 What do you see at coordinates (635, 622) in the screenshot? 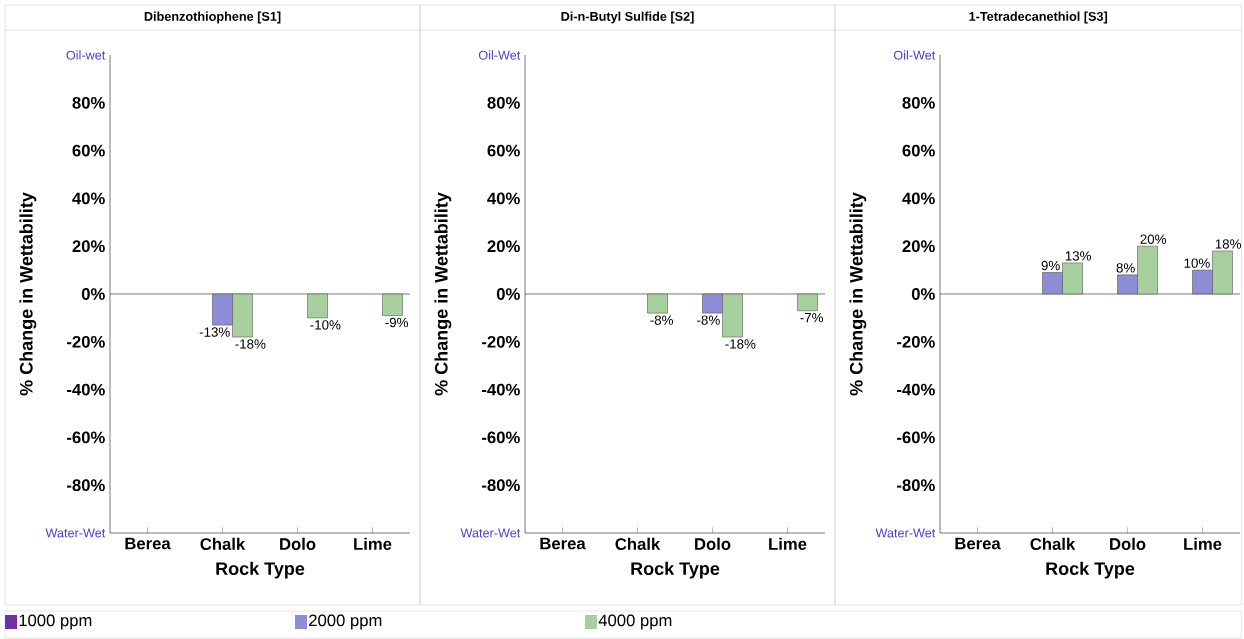
I see `legend-label: 4000 ppm` at bounding box center [635, 622].